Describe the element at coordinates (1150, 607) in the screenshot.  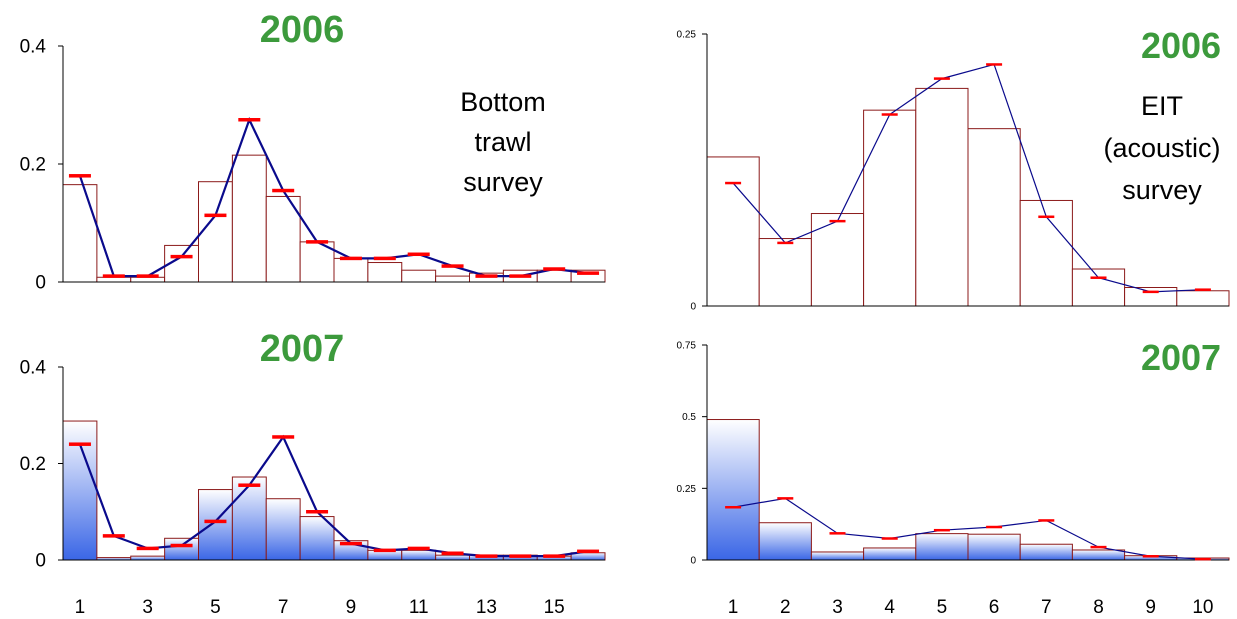
I see `x-tick-label: 9` at that location.